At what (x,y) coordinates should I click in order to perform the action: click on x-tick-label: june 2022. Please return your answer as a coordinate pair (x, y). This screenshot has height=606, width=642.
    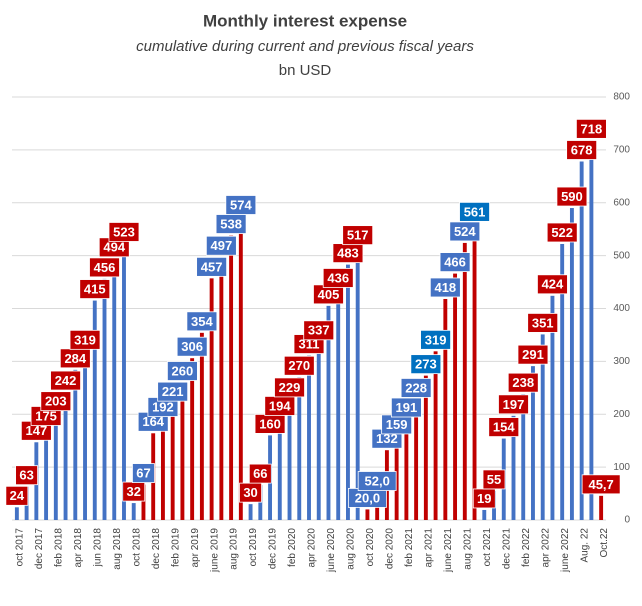
    Looking at the image, I should click on (565, 550).